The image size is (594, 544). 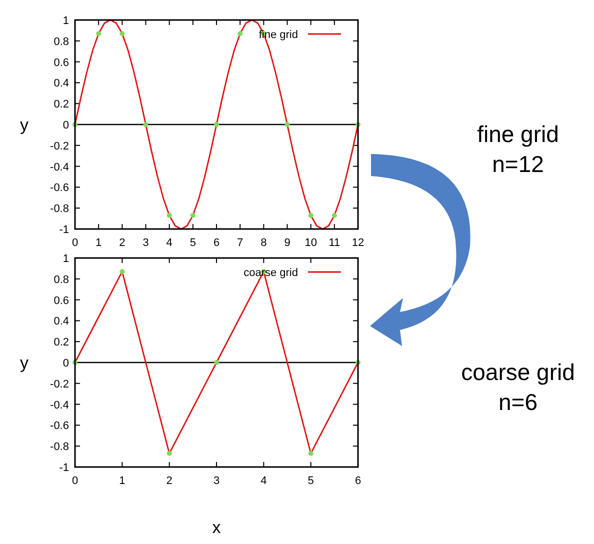 I want to click on text: coarse grid n=6, so click(x=518, y=387).